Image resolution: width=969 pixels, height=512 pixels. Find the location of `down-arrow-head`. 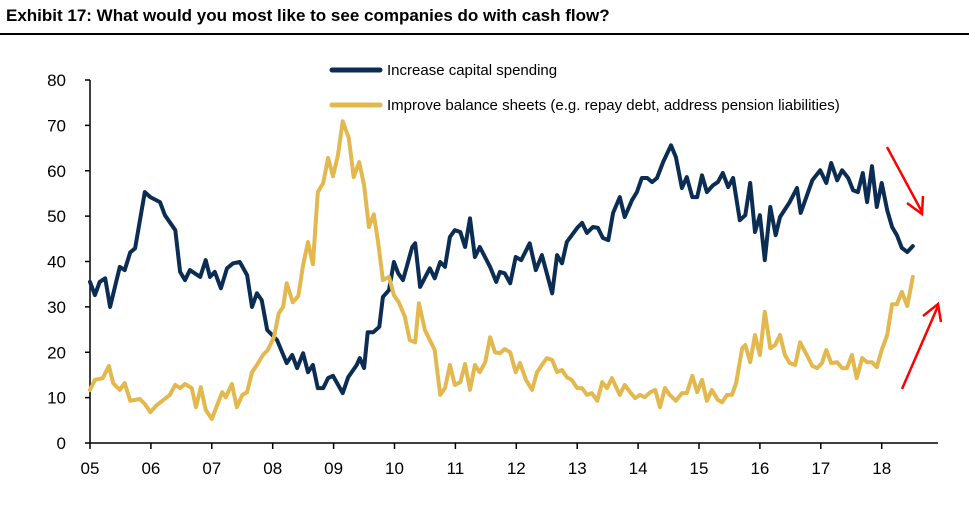

down-arrow-head is located at coordinates (915, 206).